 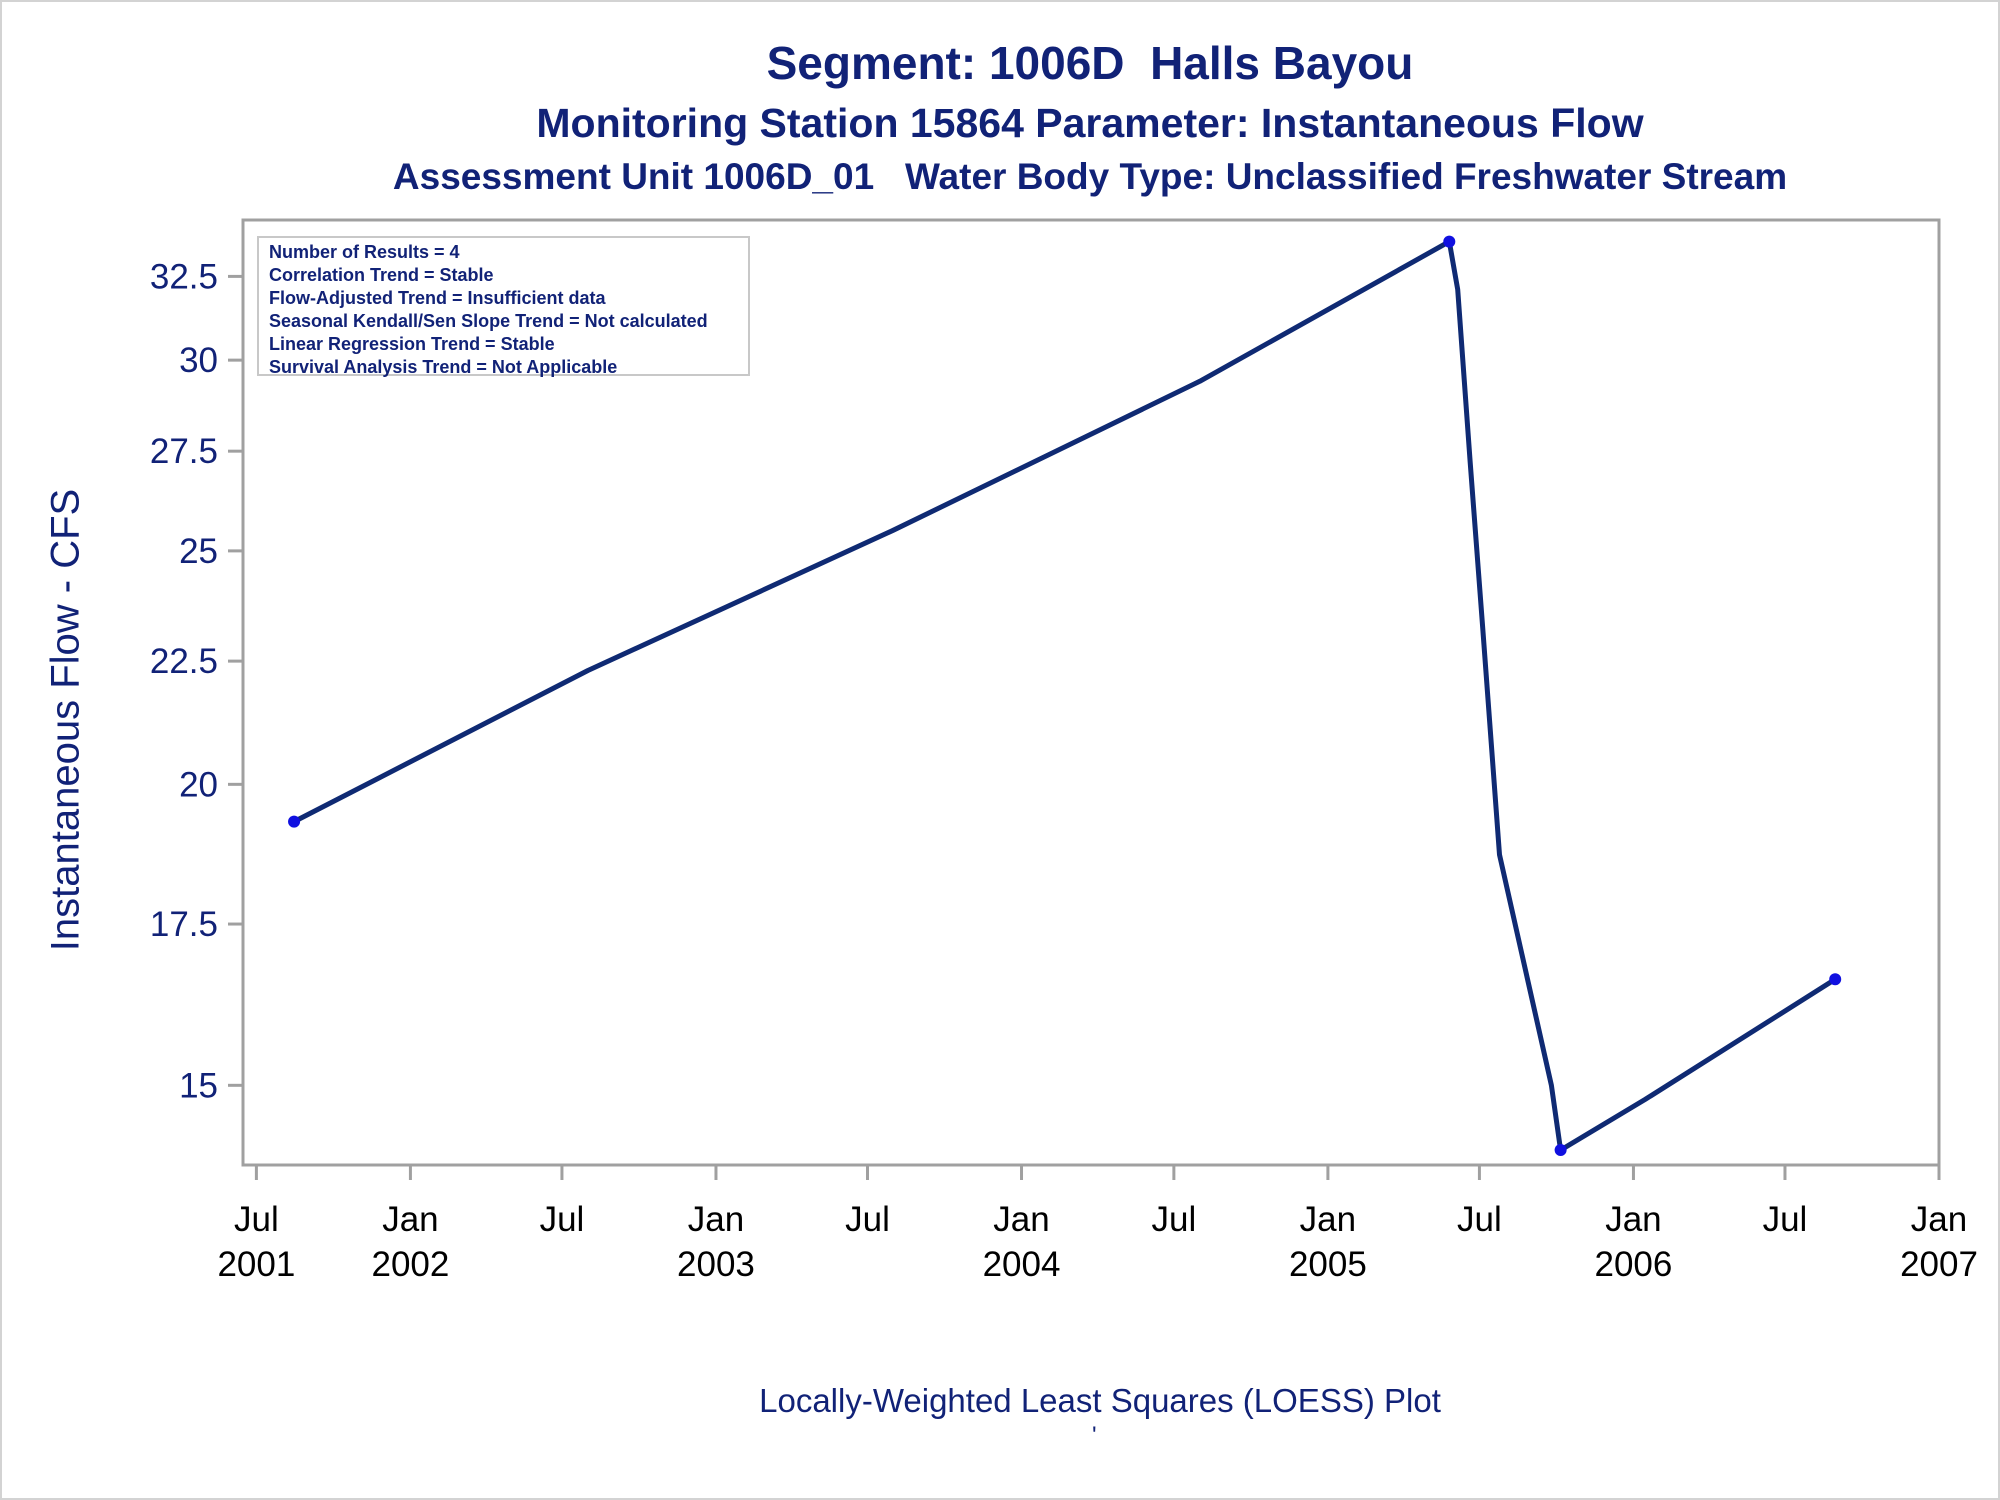 What do you see at coordinates (364, 252) in the screenshot?
I see `stat-line: Number of Results = 4` at bounding box center [364, 252].